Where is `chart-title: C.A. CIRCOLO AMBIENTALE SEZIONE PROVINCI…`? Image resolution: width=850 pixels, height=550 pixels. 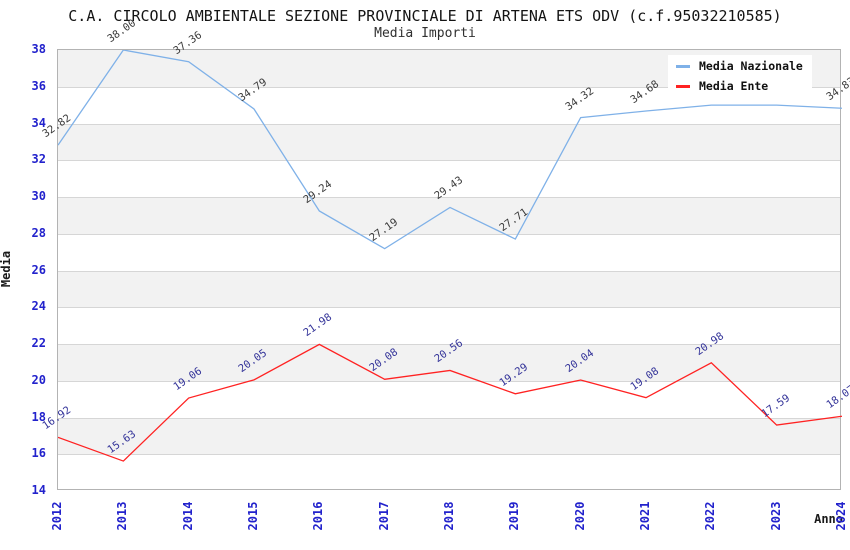 chart-title: C.A. CIRCOLO AMBIENTALE SEZIONE PROVINCI… is located at coordinates (425, 16).